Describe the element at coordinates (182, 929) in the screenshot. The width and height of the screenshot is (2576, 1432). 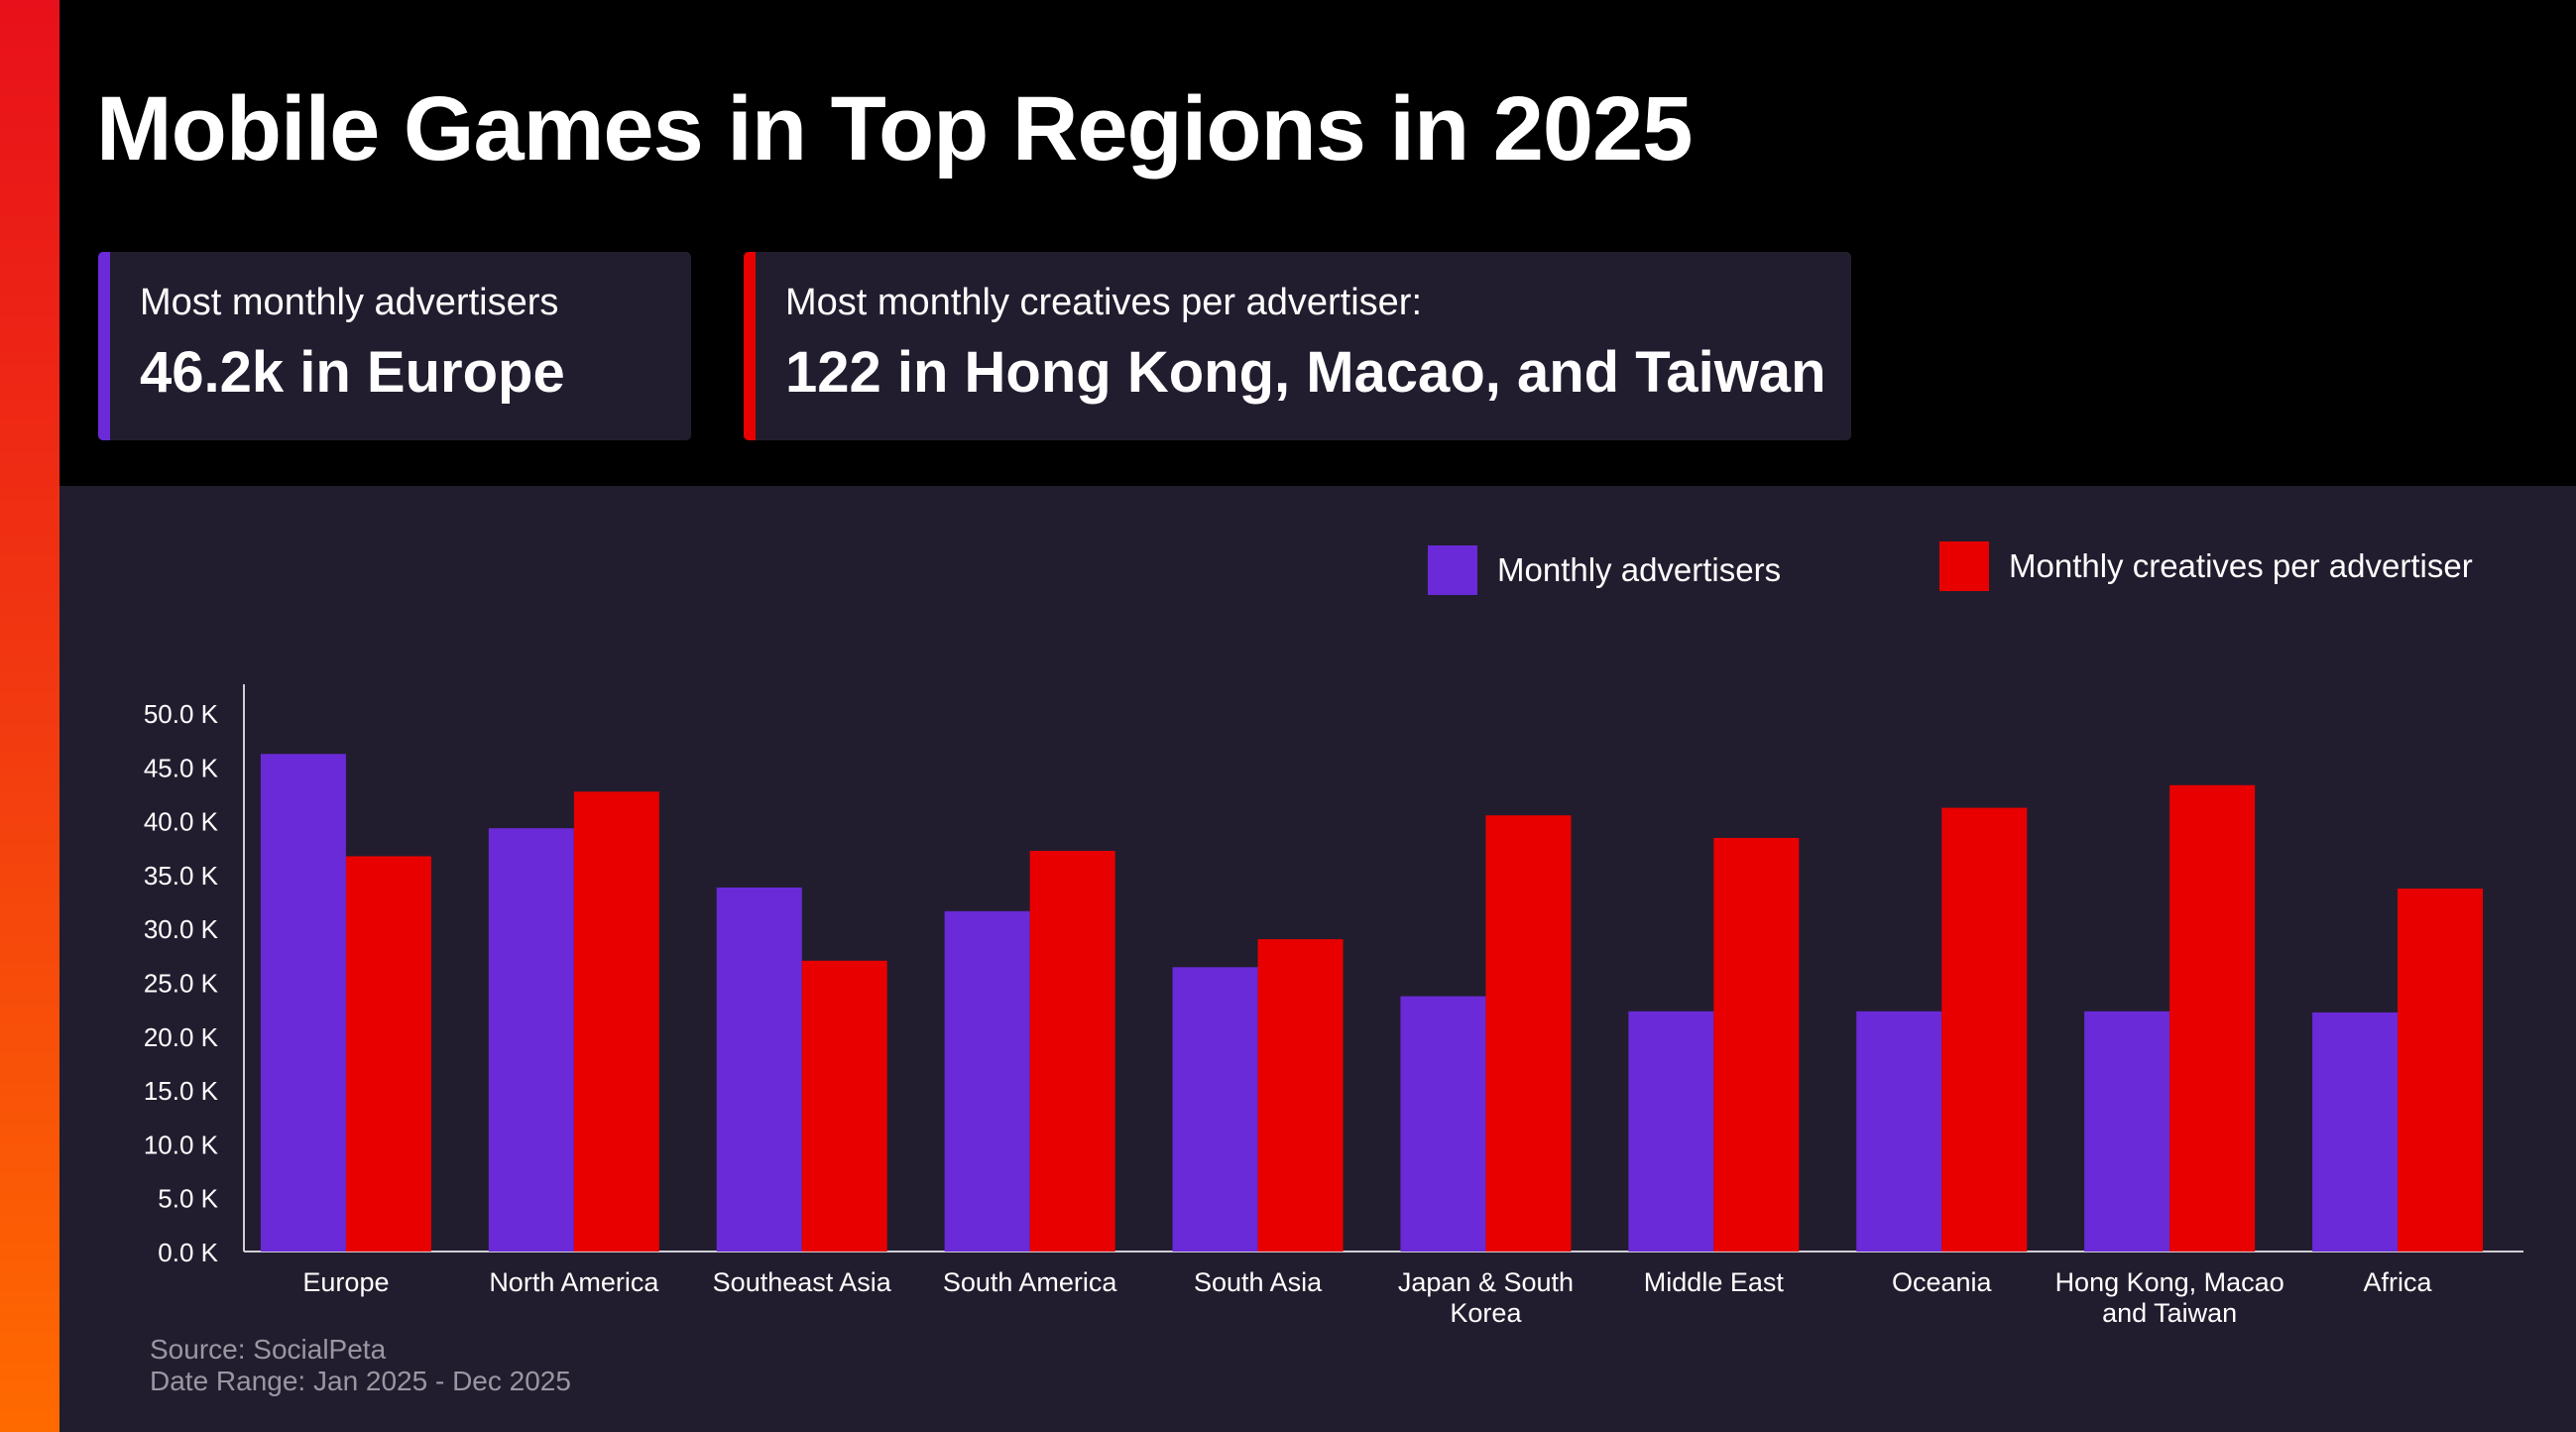
I see `y-tick-label: 30.0 K` at that location.